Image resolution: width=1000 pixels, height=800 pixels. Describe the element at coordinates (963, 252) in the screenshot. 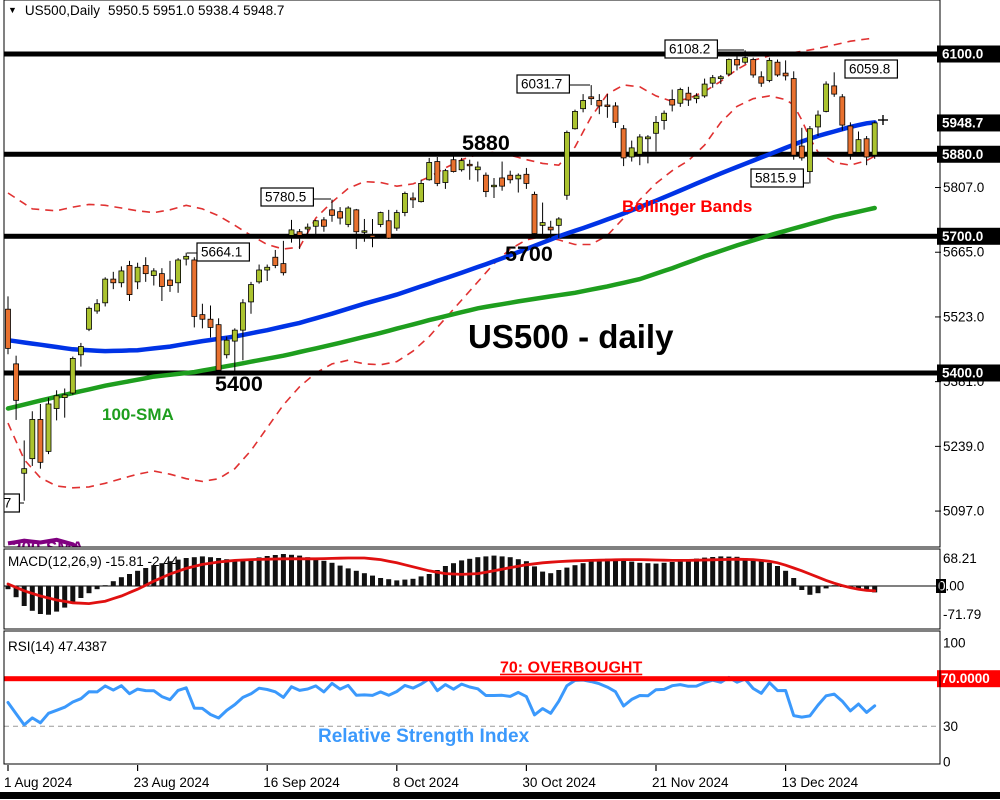

I see `price-tick-label: 5665.0` at that location.